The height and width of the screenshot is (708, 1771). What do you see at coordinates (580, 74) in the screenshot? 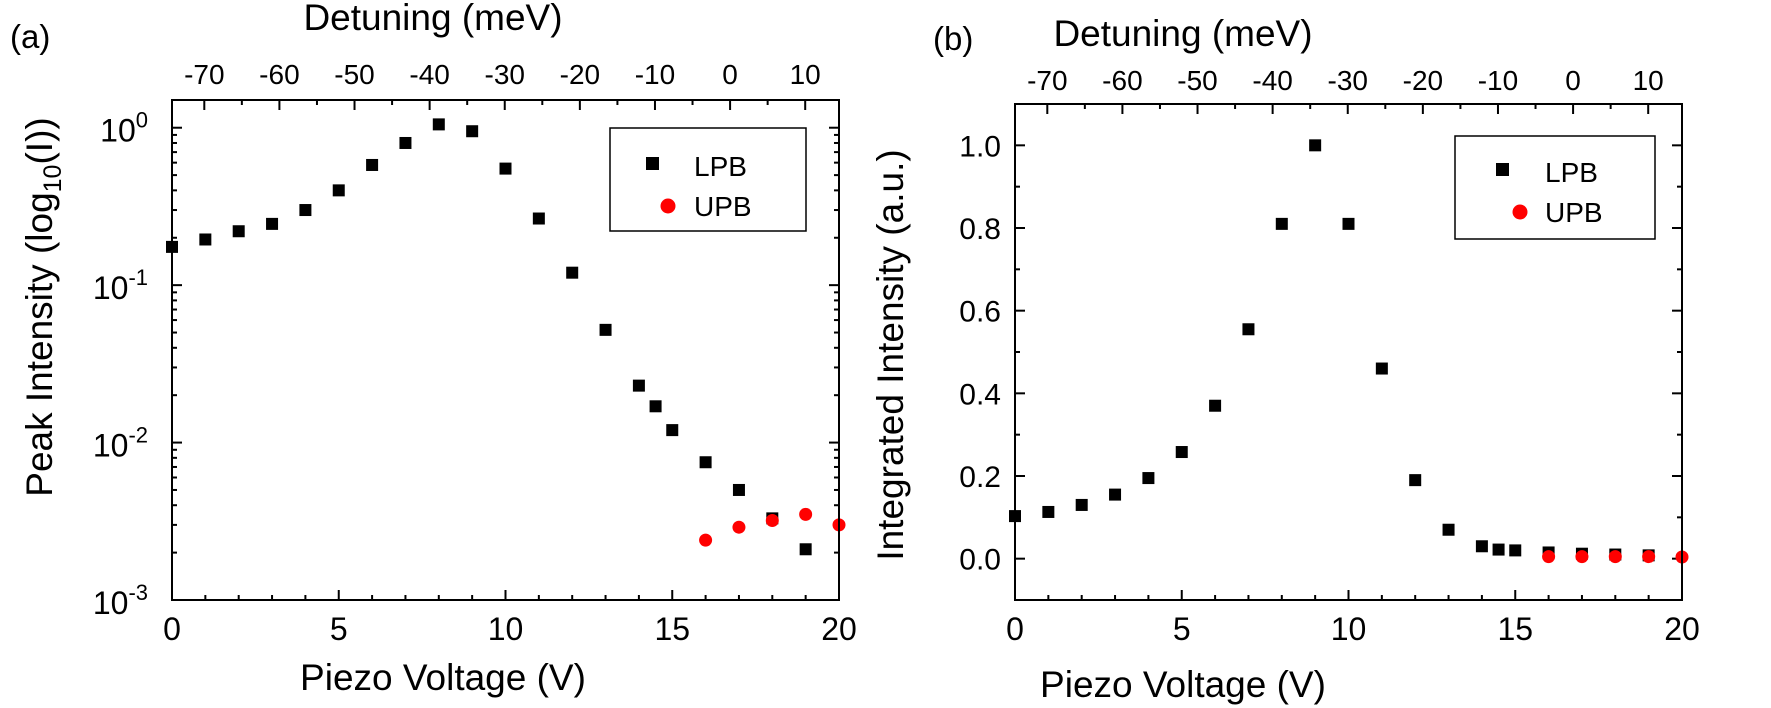
I see `panel-a-top-tick-label: -20` at bounding box center [580, 74].